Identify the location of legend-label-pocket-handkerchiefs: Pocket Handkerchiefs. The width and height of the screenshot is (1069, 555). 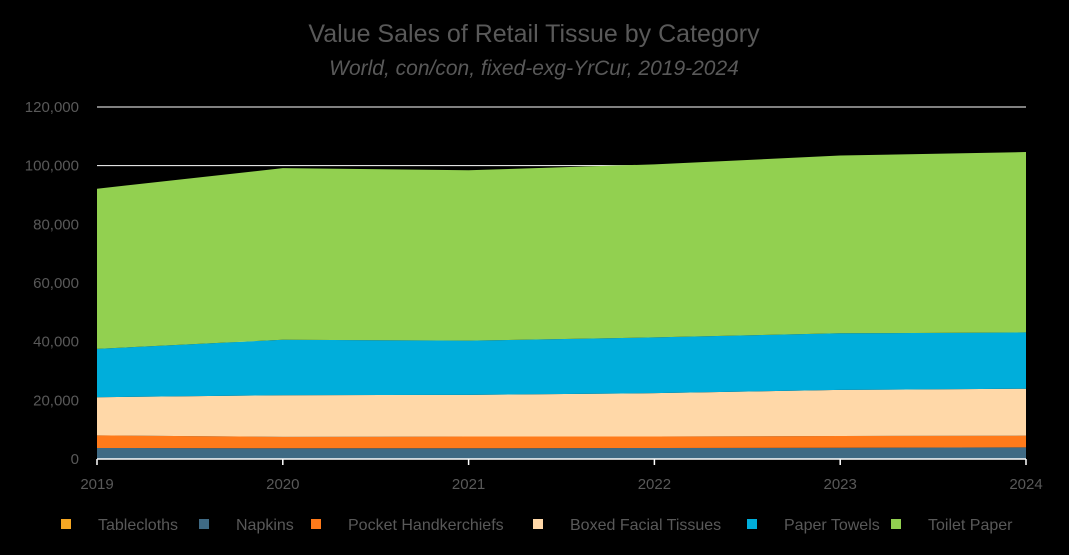
(426, 525).